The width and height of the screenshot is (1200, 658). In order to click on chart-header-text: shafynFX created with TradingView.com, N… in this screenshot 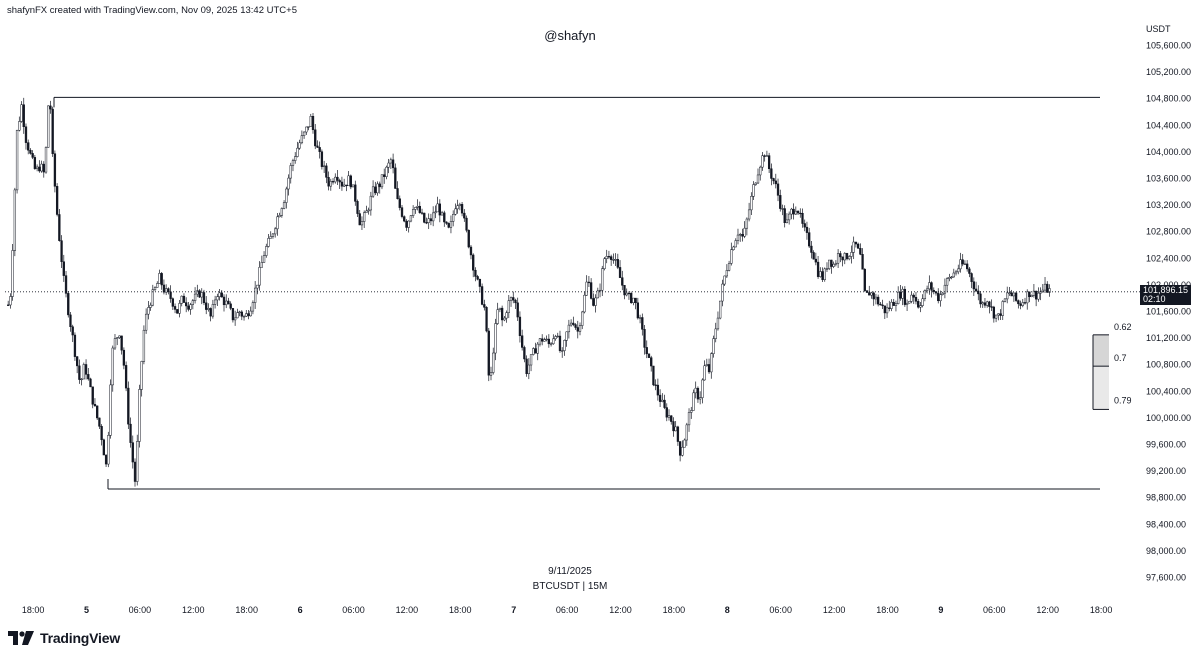, I will do `click(152, 10)`.